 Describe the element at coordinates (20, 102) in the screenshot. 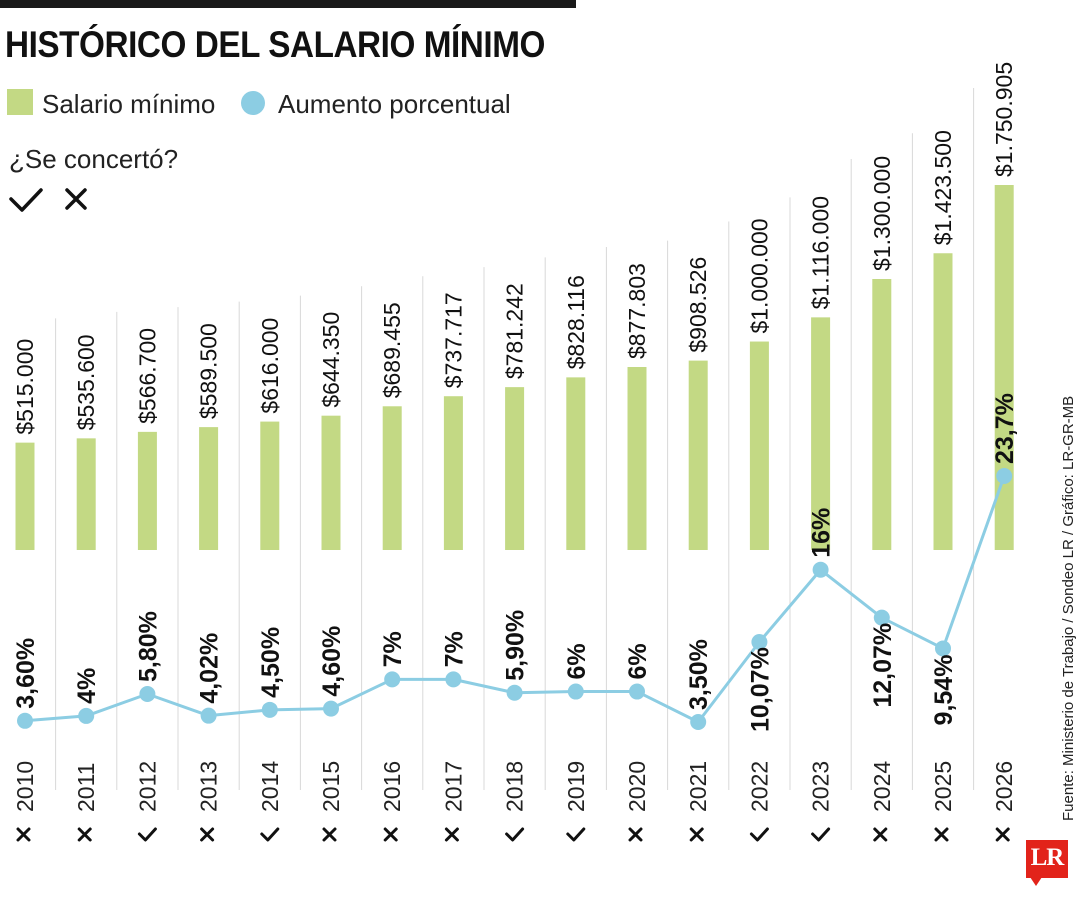

I see `legend-bar-swatch` at that location.